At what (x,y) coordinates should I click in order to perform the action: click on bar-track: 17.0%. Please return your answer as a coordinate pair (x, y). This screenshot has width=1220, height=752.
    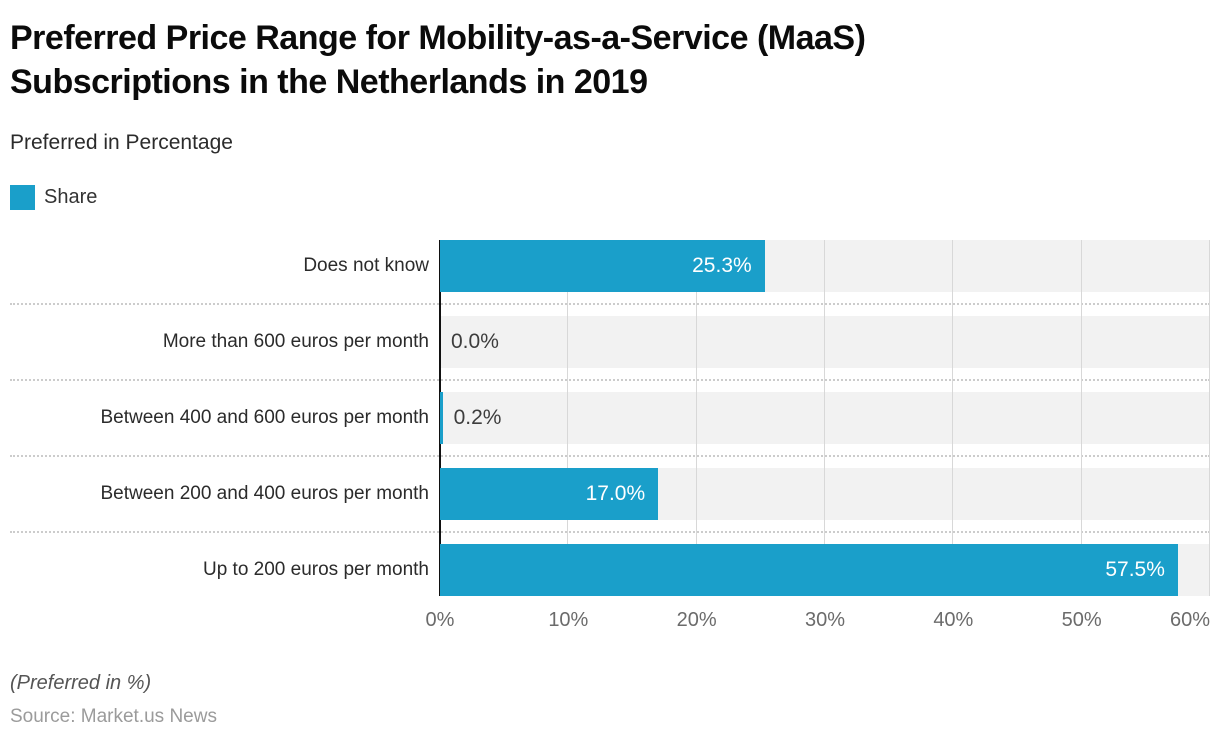
    Looking at the image, I should click on (825, 494).